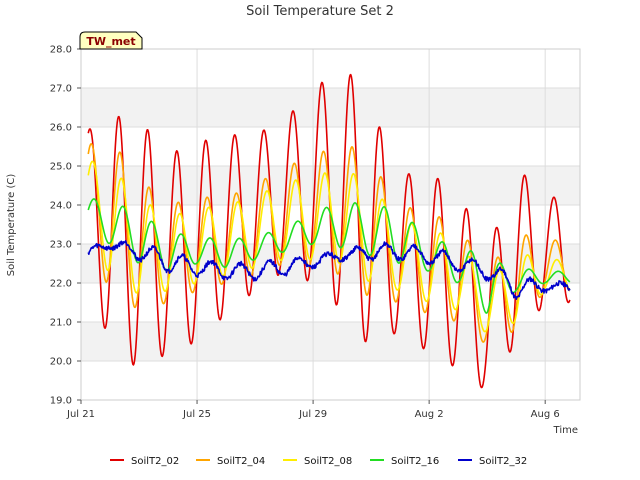 Image resolution: width=640 pixels, height=480 pixels. Describe the element at coordinates (241, 461) in the screenshot. I see `legend-label-SoilT2_04: SoilT2_04` at that location.